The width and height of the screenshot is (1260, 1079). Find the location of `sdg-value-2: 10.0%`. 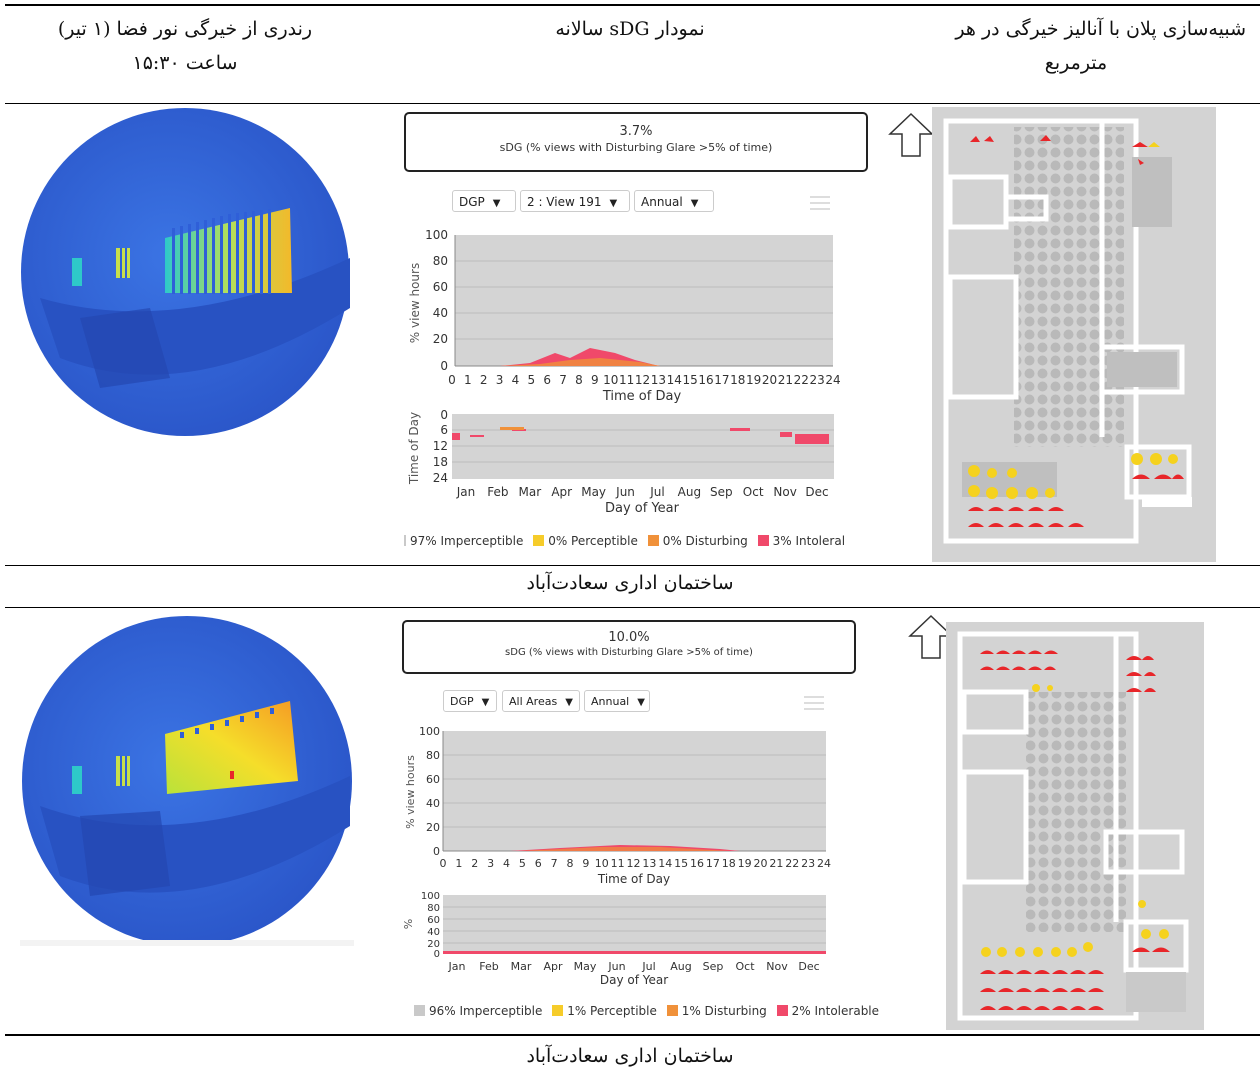

sdg-value-2: 10.0% is located at coordinates (629, 637).